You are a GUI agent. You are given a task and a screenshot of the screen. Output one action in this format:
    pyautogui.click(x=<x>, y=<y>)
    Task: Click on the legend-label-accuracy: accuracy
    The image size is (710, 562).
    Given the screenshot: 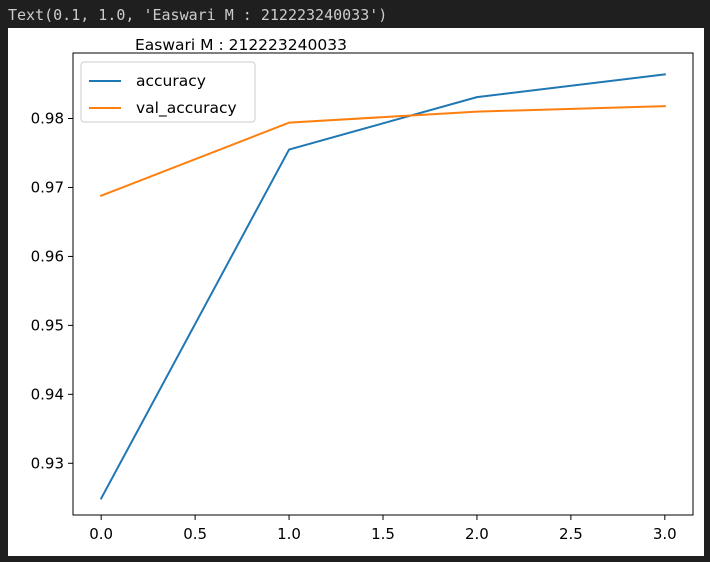 What is the action you would take?
    pyautogui.click(x=171, y=81)
    